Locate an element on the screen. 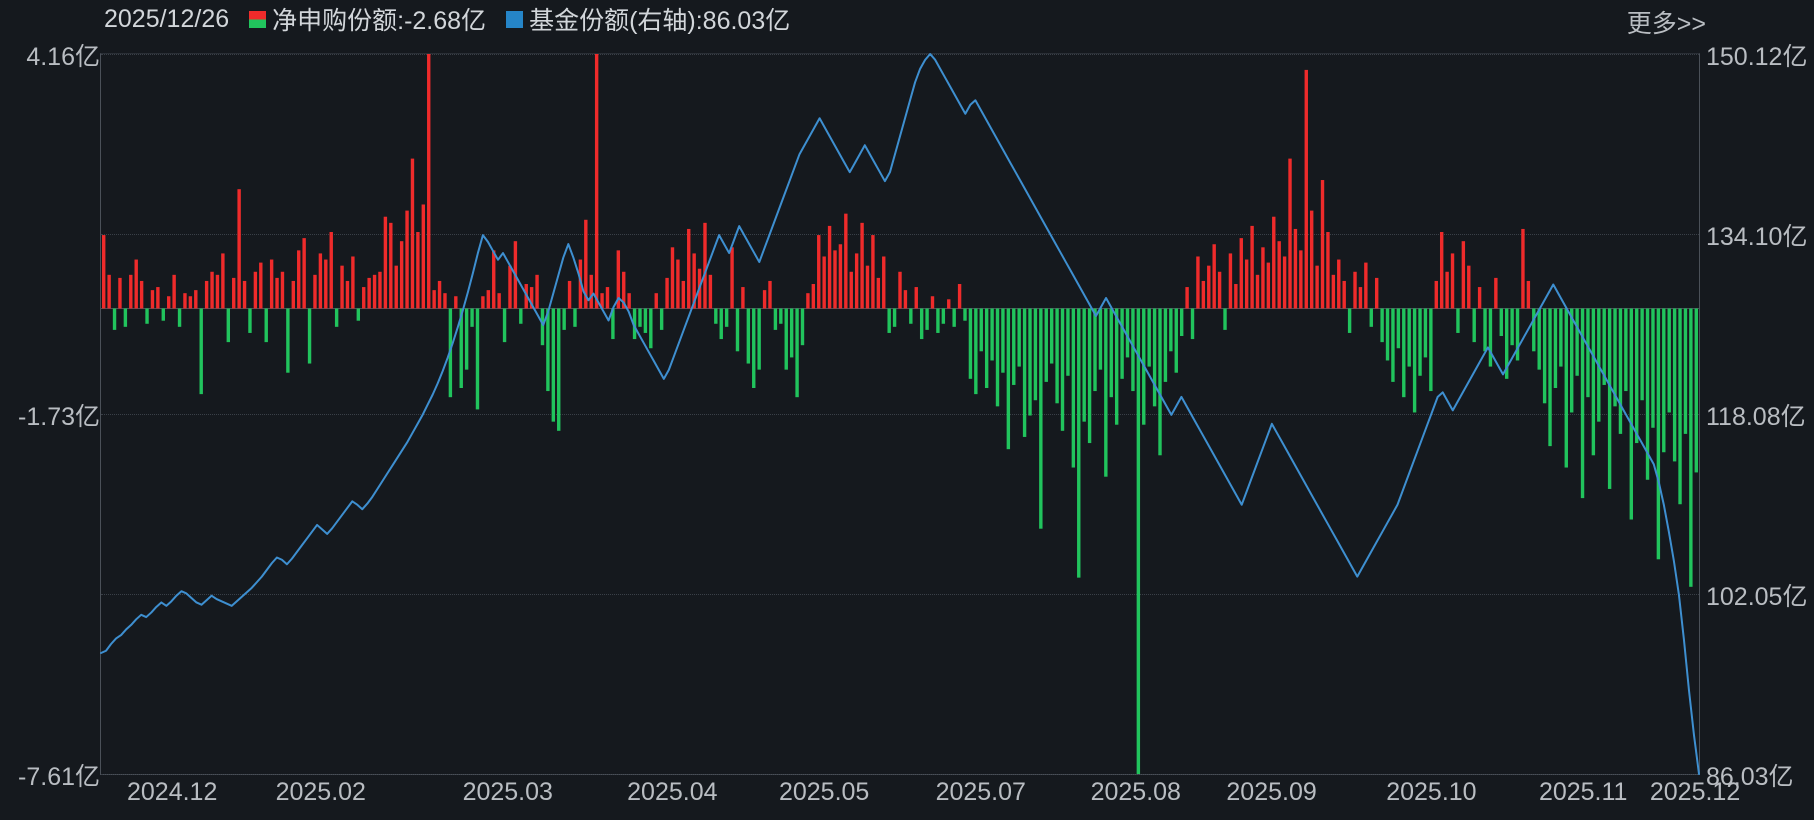  more-link: 更多>> is located at coordinates (1666, 24).